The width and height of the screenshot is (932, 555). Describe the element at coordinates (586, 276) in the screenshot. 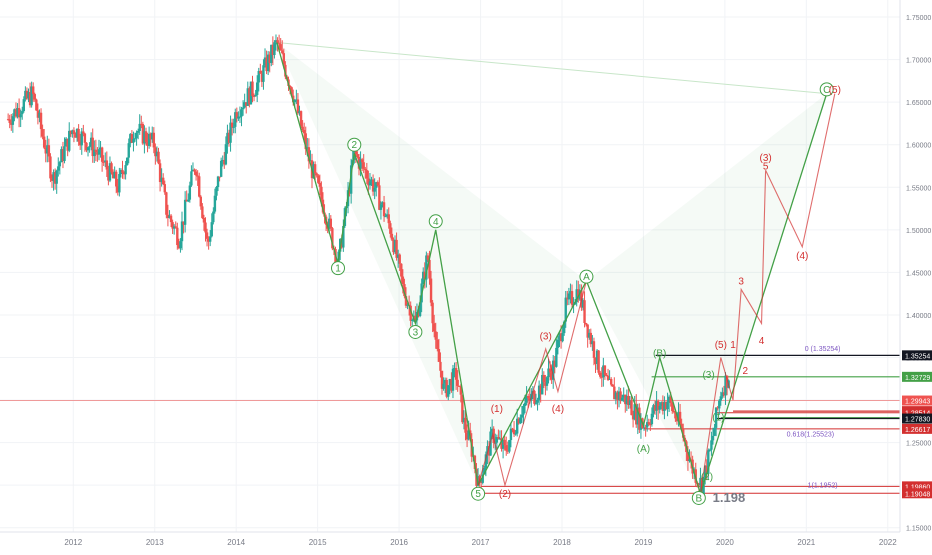

I see `wave-label-circle` at that location.